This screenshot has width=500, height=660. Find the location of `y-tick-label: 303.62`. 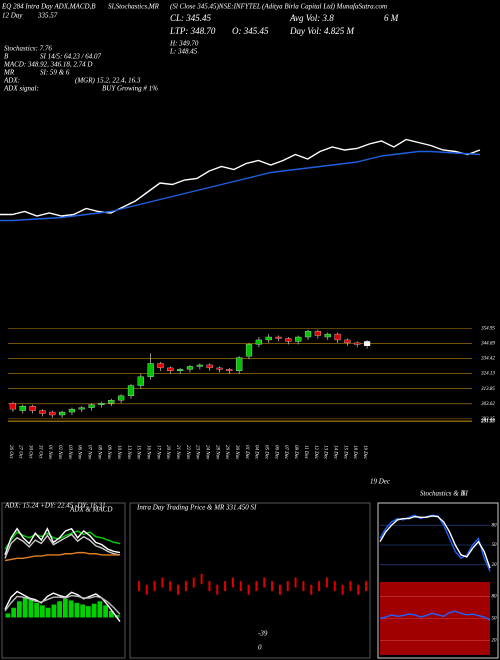

y-tick-label: 303.62 is located at coordinates (488, 404).